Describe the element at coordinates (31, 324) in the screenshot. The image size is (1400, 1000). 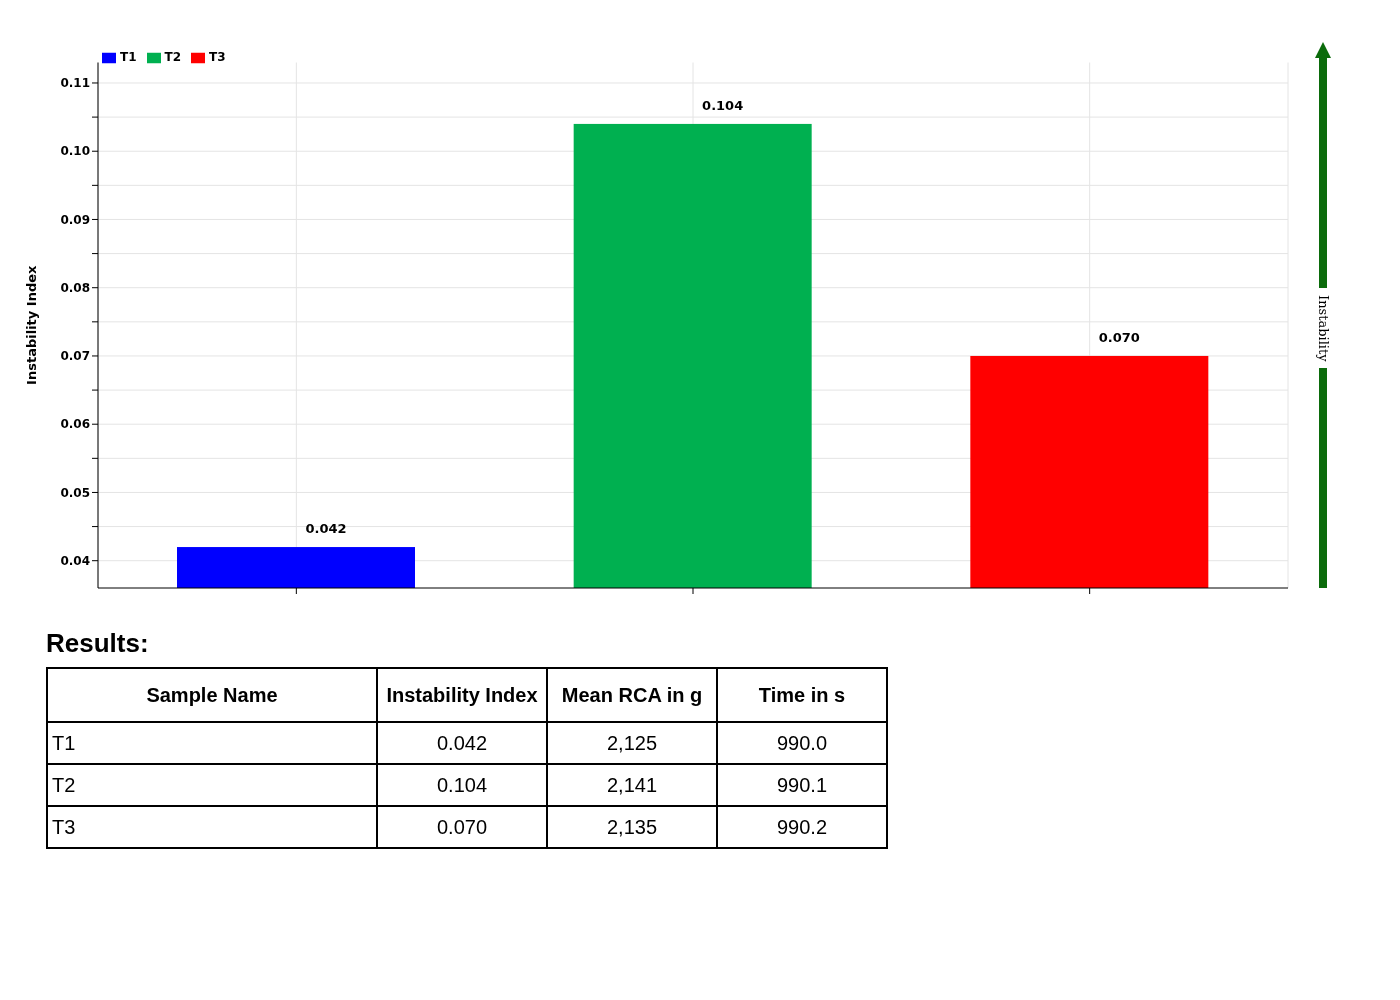
I see `y-axis-title: Instability Index` at that location.